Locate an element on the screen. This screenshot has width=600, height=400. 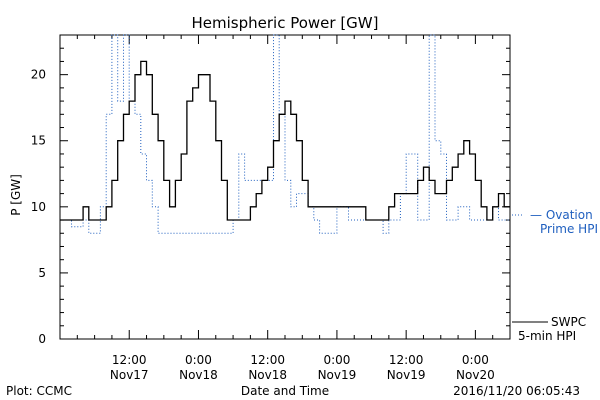
x-tick-date-label: Nov20 is located at coordinates (475, 375).